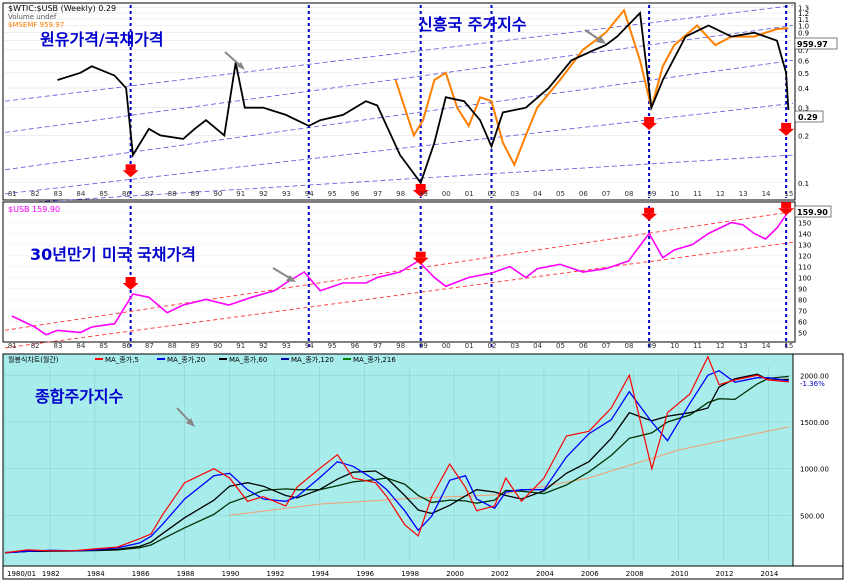 This screenshot has height=580, width=846. What do you see at coordinates (190, 422) in the screenshot?
I see `pointer-arrow-kospi-head` at bounding box center [190, 422].